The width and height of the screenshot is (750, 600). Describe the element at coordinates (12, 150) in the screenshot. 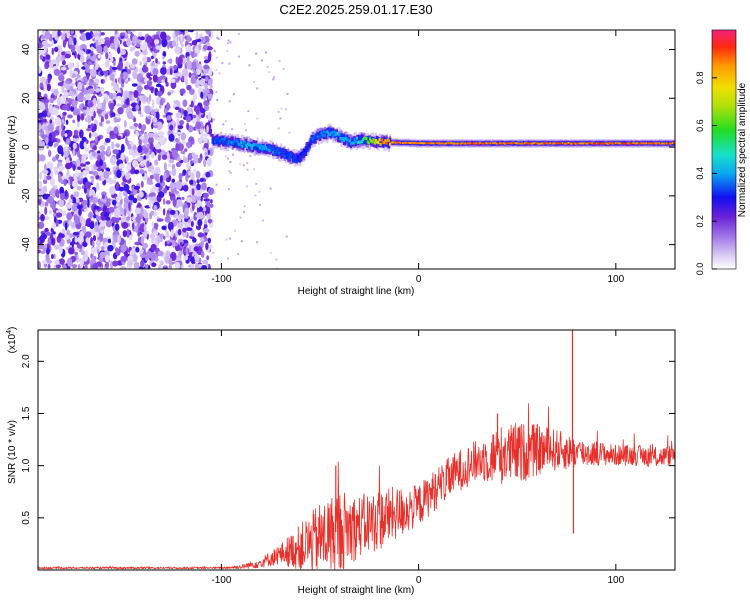

I see `spectrogram-y-label: Frequency (Hz)` at that location.